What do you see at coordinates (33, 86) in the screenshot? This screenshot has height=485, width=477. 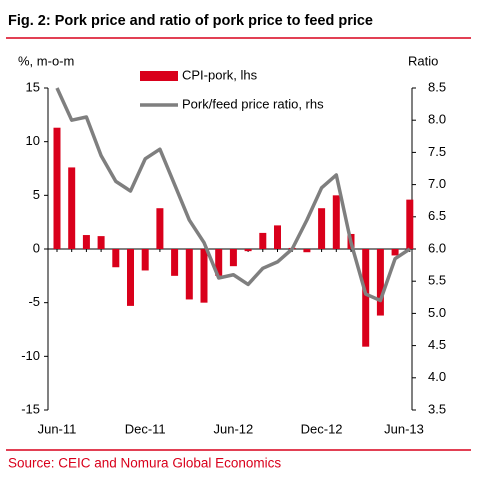 I see `y-tick-label: 15` at bounding box center [33, 86].